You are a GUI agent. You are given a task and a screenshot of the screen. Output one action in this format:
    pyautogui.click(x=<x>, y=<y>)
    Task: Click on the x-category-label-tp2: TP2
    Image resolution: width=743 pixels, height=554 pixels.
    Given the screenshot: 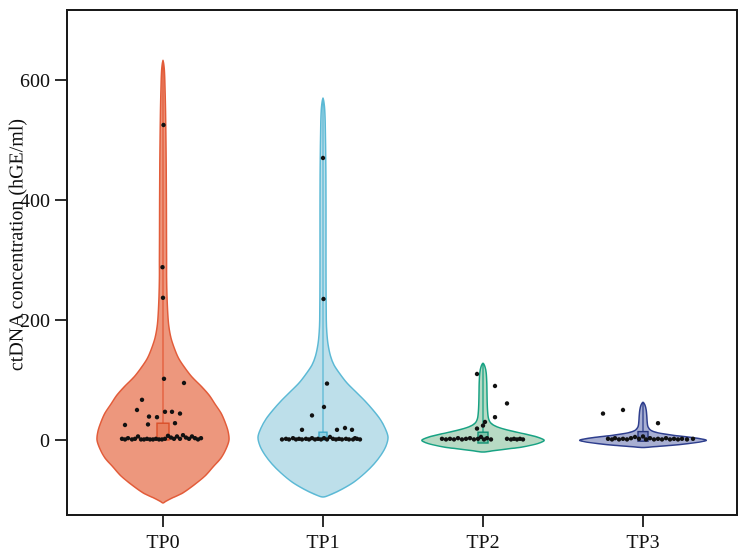 What is the action you would take?
    pyautogui.click(x=482, y=542)
    